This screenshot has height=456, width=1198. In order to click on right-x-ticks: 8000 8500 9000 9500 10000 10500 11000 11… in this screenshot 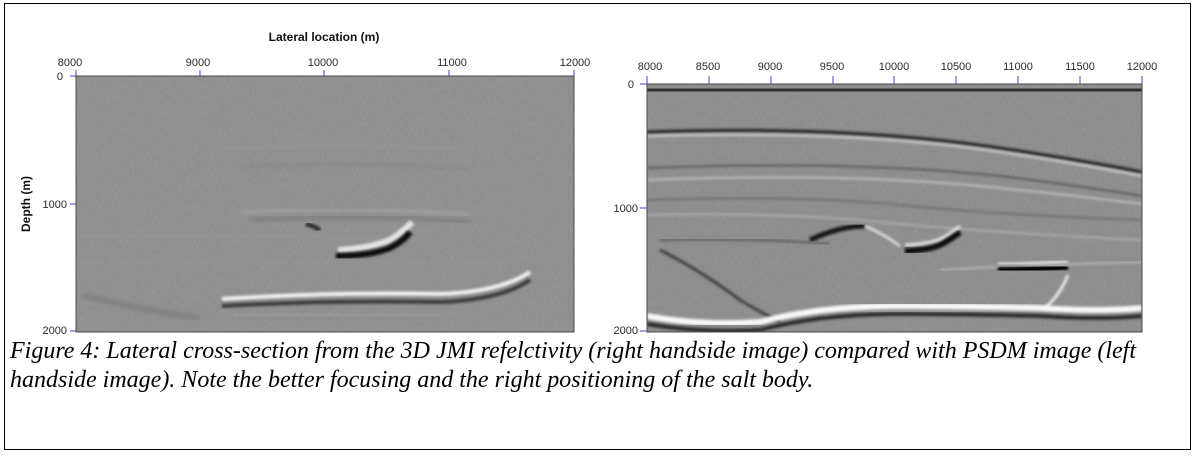, I will do `click(898, 72)`.